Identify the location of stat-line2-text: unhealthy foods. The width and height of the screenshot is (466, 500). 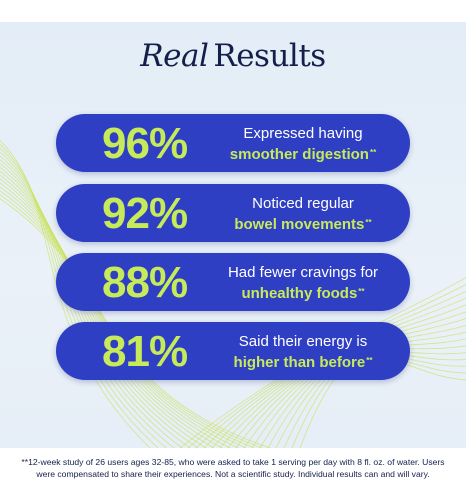
(299, 293).